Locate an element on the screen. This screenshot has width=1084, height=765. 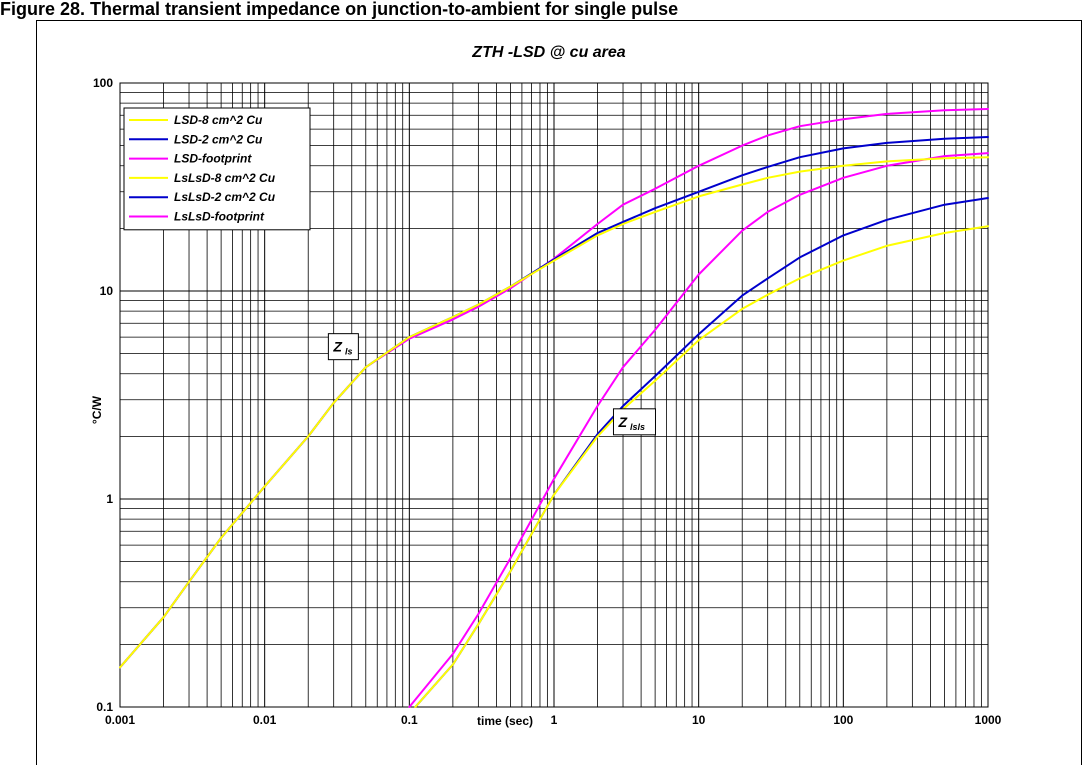
legend-label: LSD-2 cm^2 Cu is located at coordinates (218, 139).